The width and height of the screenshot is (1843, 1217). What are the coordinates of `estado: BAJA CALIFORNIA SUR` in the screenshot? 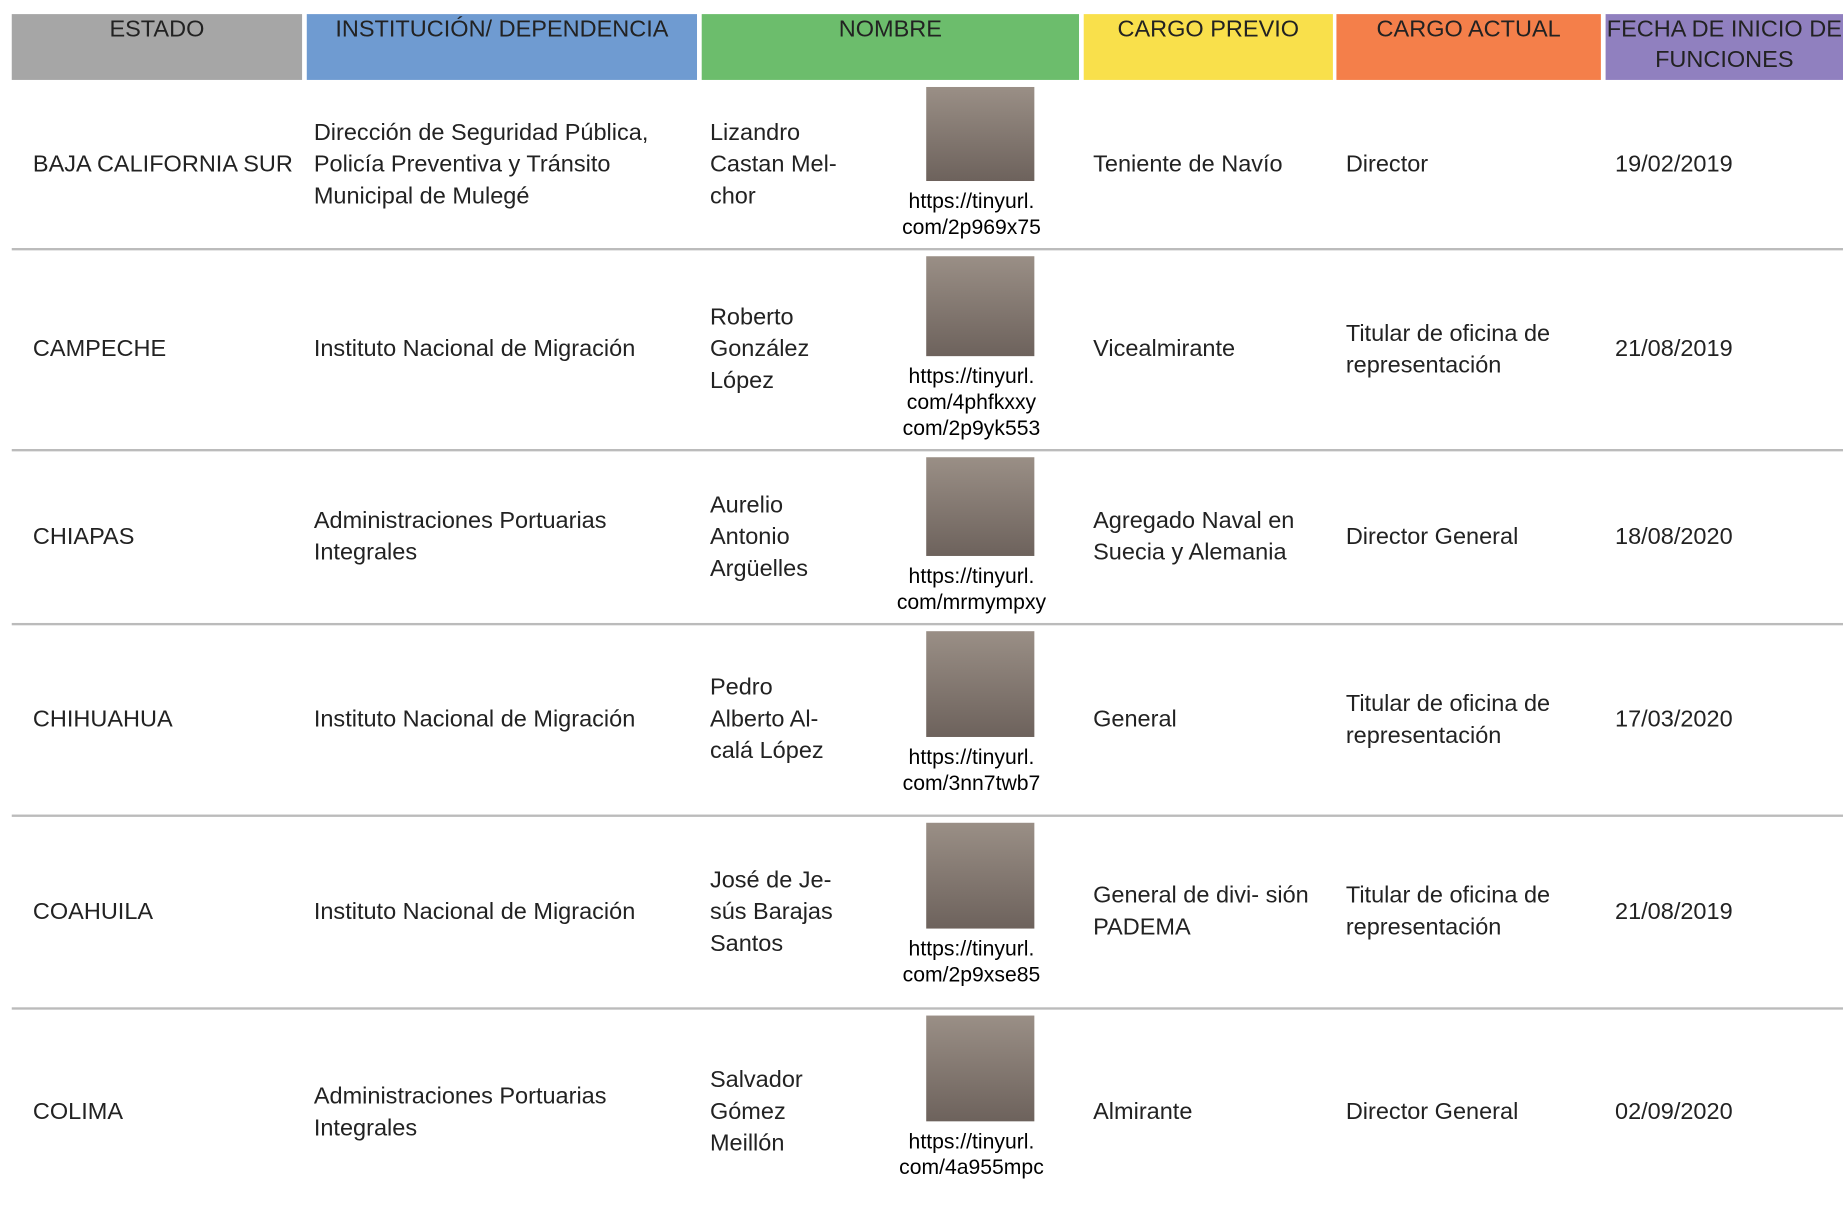 It's located at (162, 164).